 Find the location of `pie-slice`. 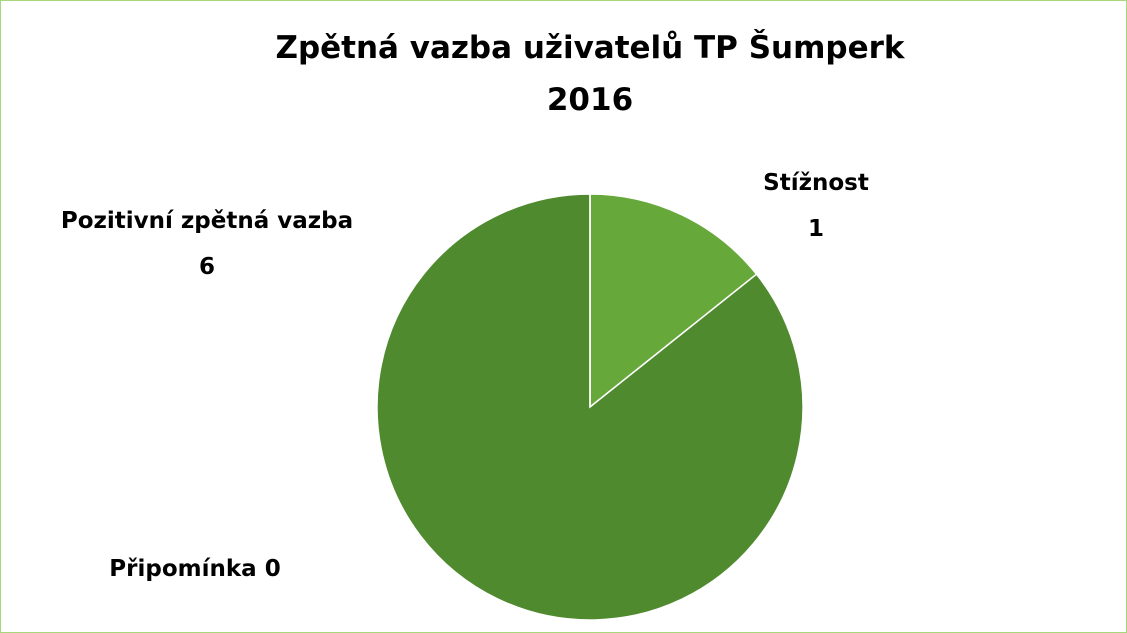

pie-slice is located at coordinates (673, 301).